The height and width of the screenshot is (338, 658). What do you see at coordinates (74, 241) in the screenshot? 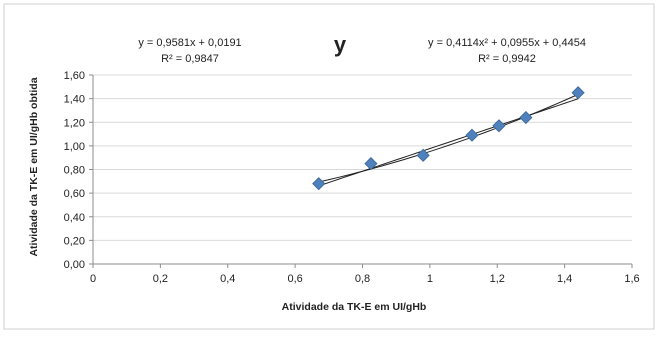
I see `y-tick-label-1: 0,20` at bounding box center [74, 241].